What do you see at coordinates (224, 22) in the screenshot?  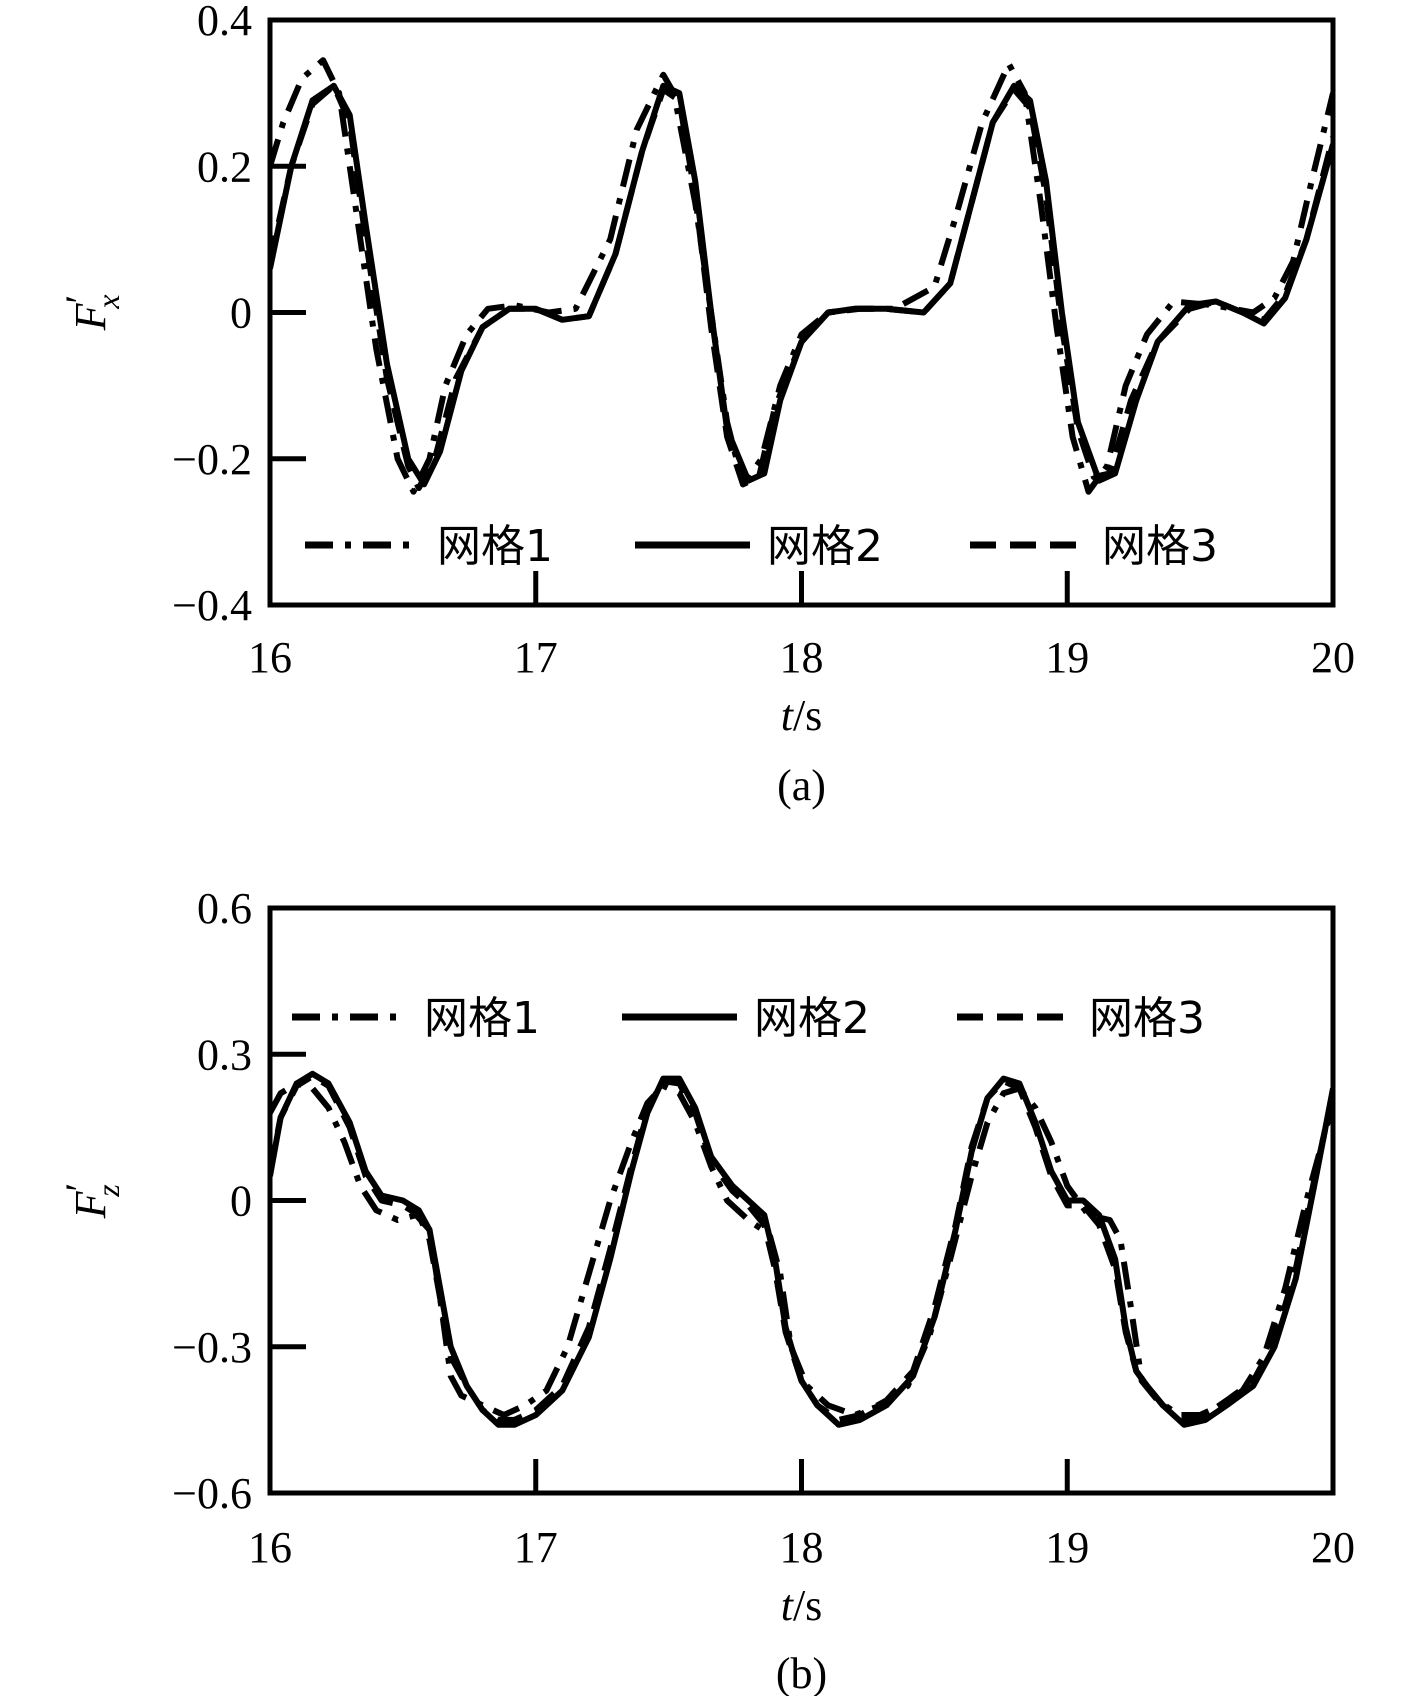 I see `y-tick-label: 0.4` at bounding box center [224, 22].